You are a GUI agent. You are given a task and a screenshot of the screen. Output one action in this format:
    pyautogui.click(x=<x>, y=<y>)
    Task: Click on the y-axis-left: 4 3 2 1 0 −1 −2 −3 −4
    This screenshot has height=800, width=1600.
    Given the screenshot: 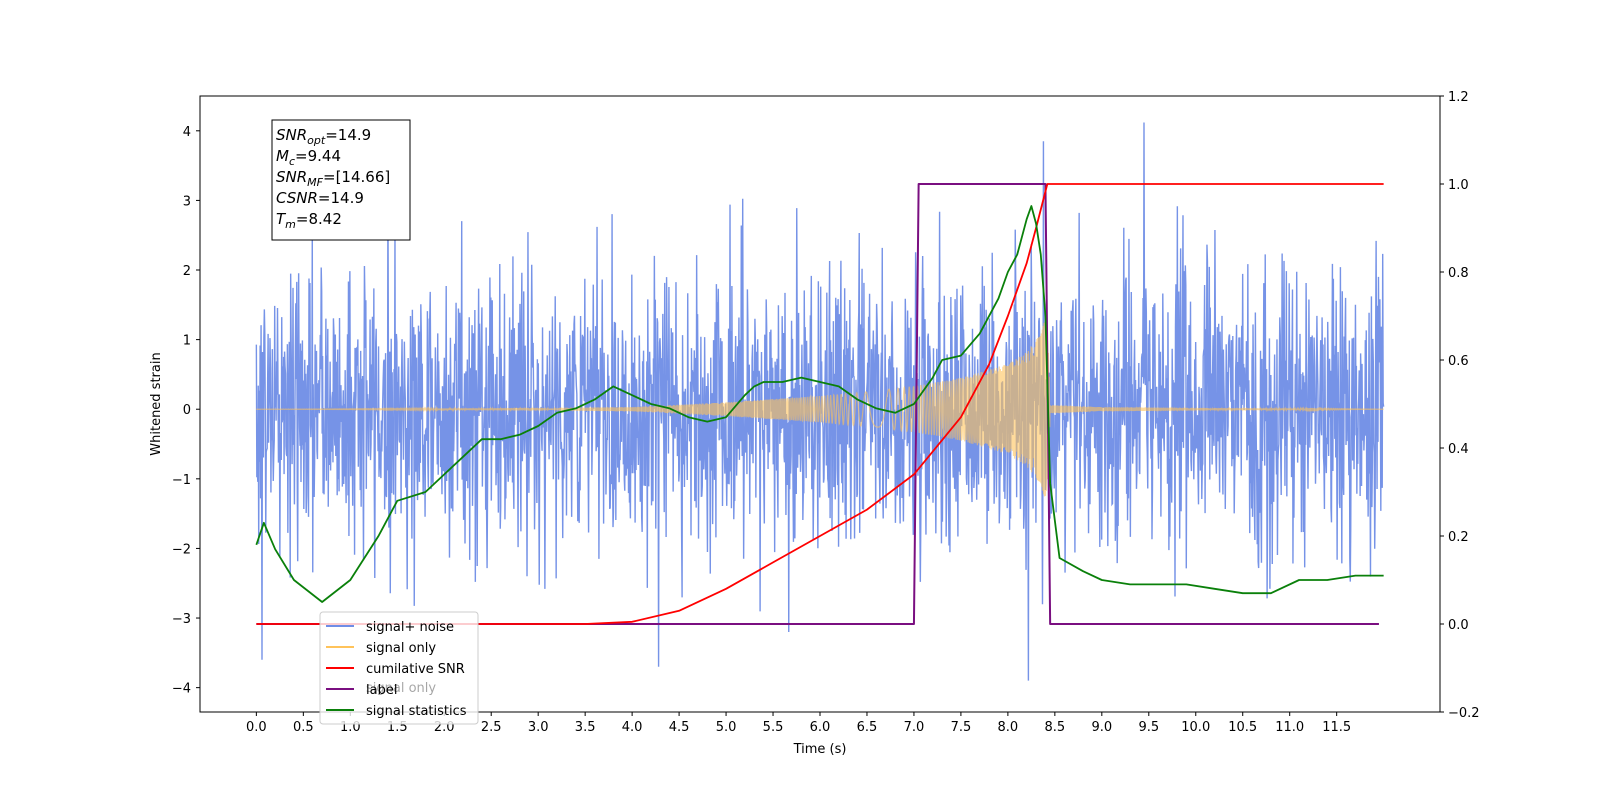 What is the action you would take?
    pyautogui.click(x=186, y=411)
    